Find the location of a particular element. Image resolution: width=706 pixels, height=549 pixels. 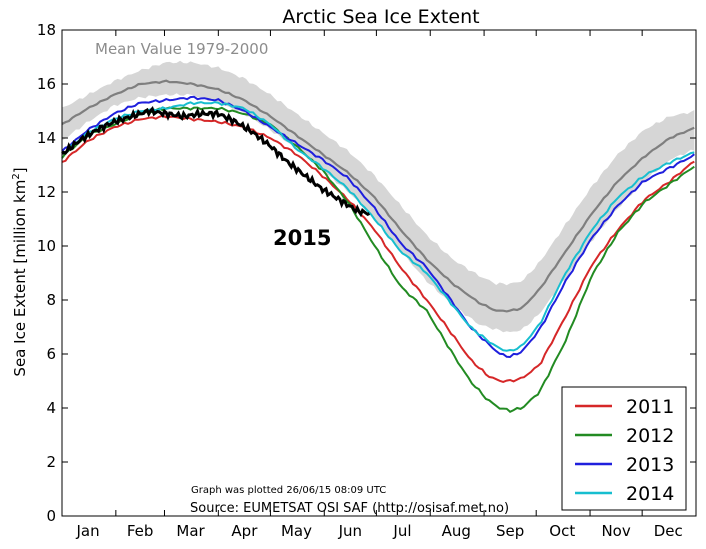

series-2015-layer is located at coordinates (216, 162).